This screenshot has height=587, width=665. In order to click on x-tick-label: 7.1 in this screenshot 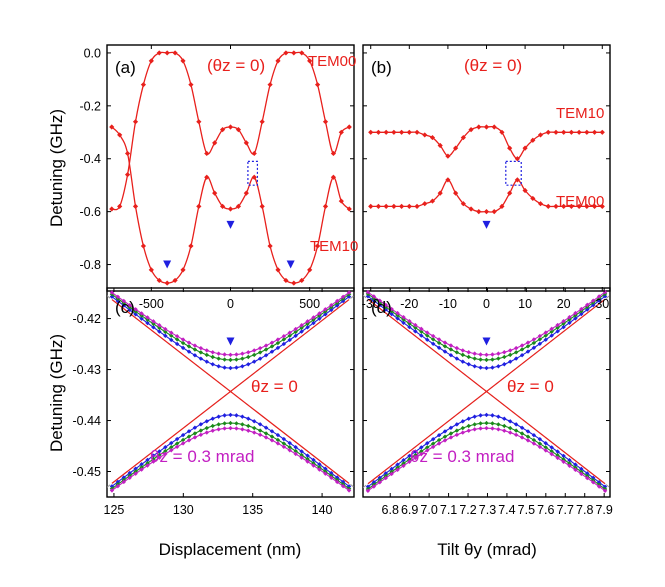, I will do `click(448, 510)`.